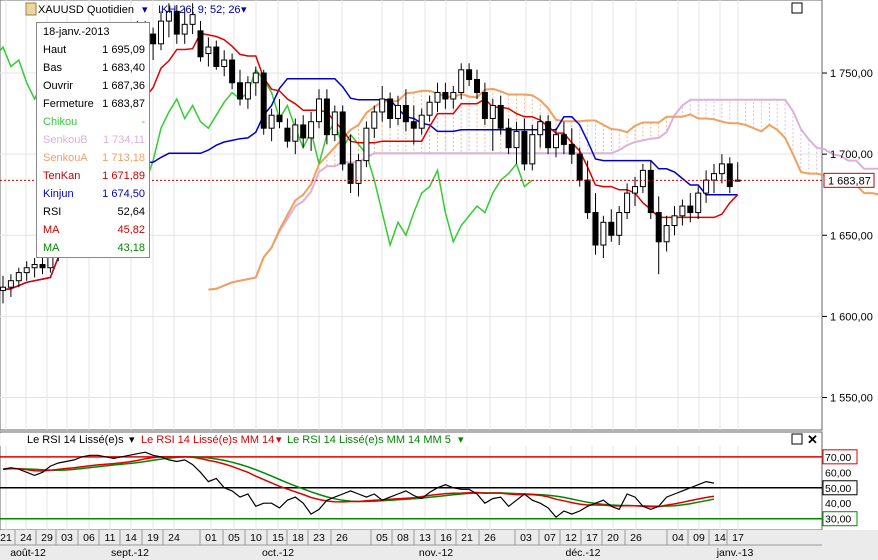 Image resolution: width=878 pixels, height=560 pixels. Describe the element at coordinates (207, 440) in the screenshot. I see `rsi-ma14-label: Le RSI 14 Lissé(e)s MM 14` at that location.